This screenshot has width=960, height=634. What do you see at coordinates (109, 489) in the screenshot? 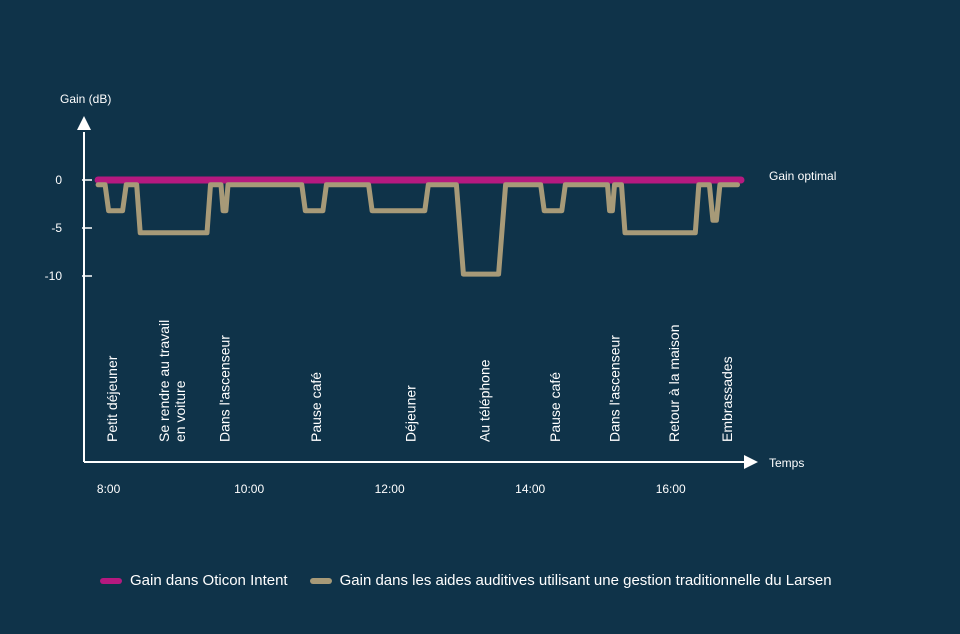
I see `x-tick-label: 8:00` at bounding box center [109, 489].